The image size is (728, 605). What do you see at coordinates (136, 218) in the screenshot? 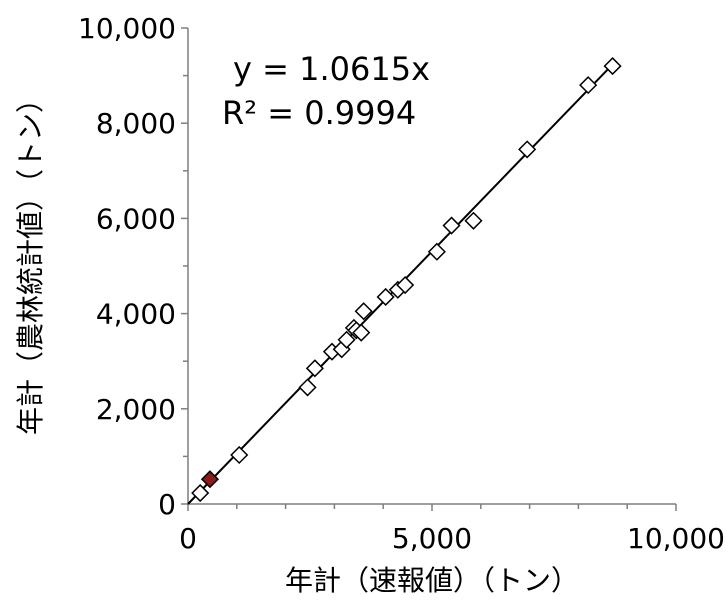
I see `y-tick-label: 6,000` at bounding box center [136, 218].